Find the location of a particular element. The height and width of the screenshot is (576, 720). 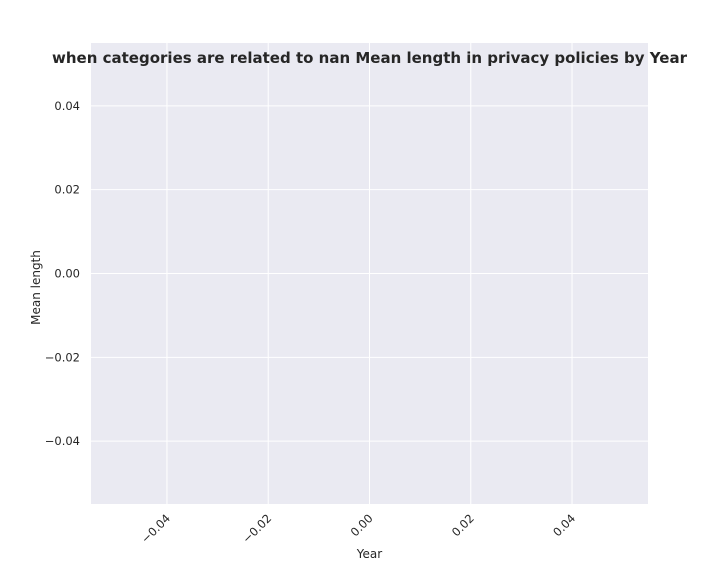

y-tick-label: −0.02 is located at coordinates (62, 357).